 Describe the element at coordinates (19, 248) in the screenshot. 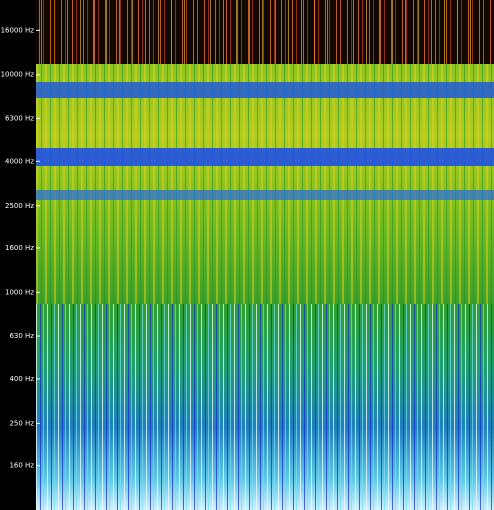

I see `y-tick-label: 1600 Hz` at that location.